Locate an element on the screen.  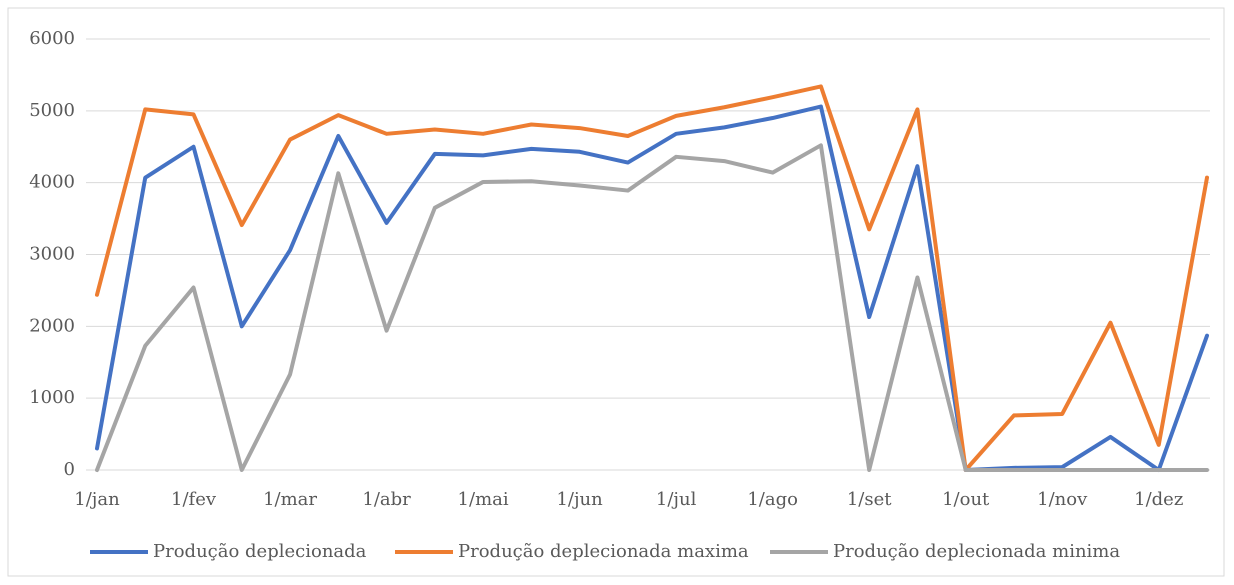
y-tick-label: 1000 is located at coordinates (52, 397).